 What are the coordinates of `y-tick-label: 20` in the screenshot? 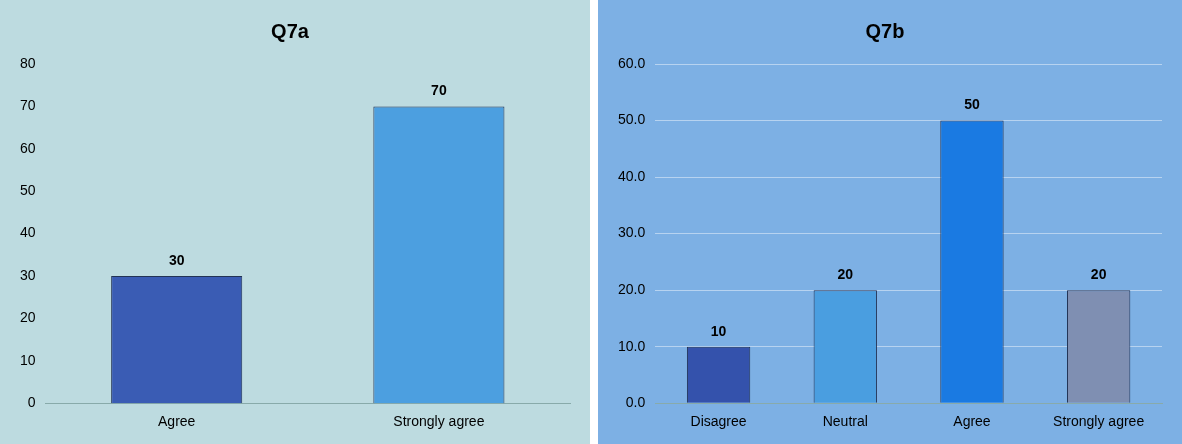 It's located at (27, 317).